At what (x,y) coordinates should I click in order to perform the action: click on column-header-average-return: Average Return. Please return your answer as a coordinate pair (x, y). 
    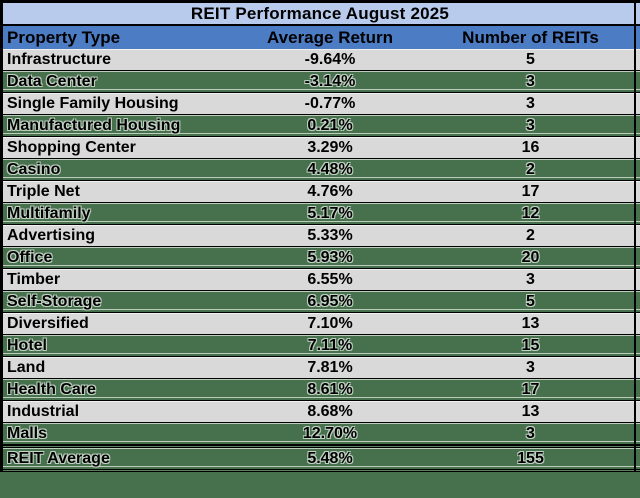
    Looking at the image, I should click on (330, 37).